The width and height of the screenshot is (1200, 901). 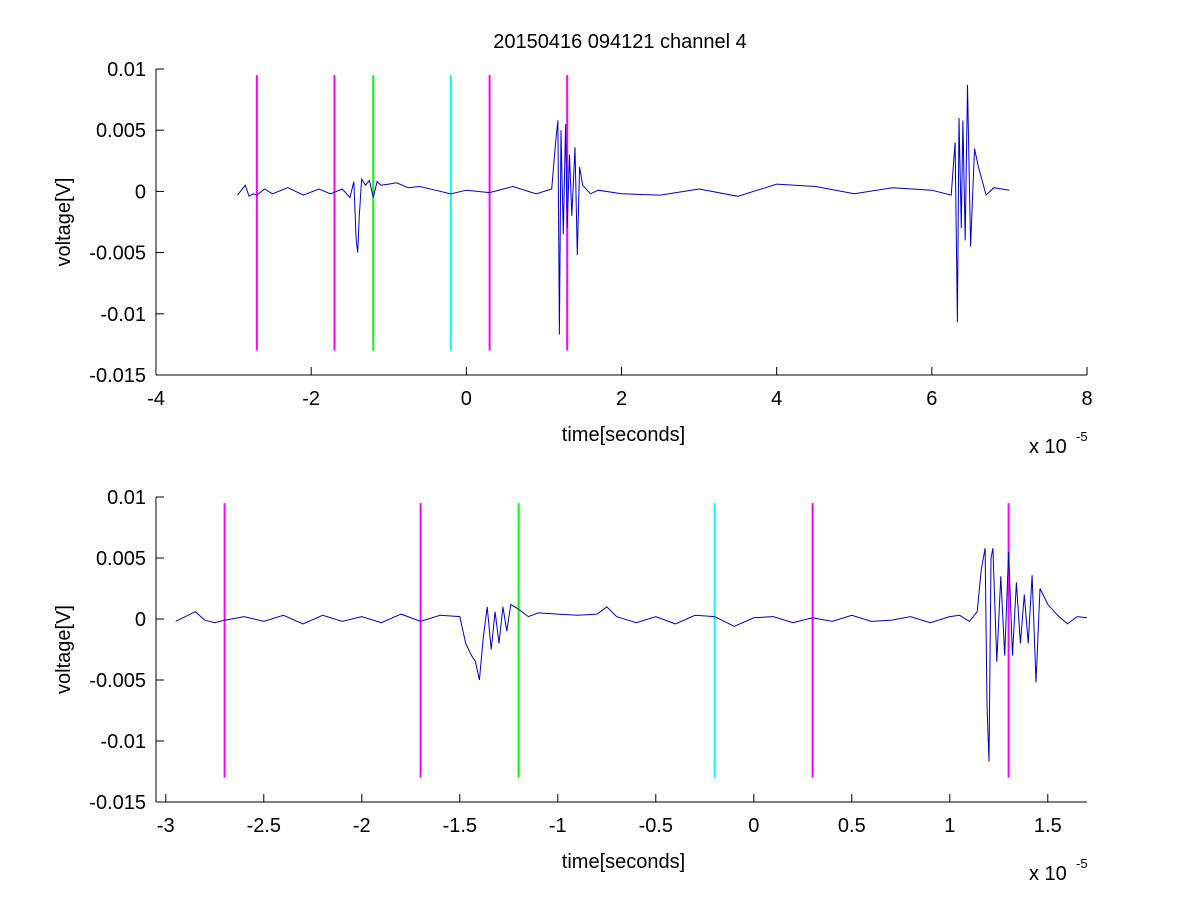 I want to click on chart-title: 20150416 094121 channel 4, so click(x=620, y=42).